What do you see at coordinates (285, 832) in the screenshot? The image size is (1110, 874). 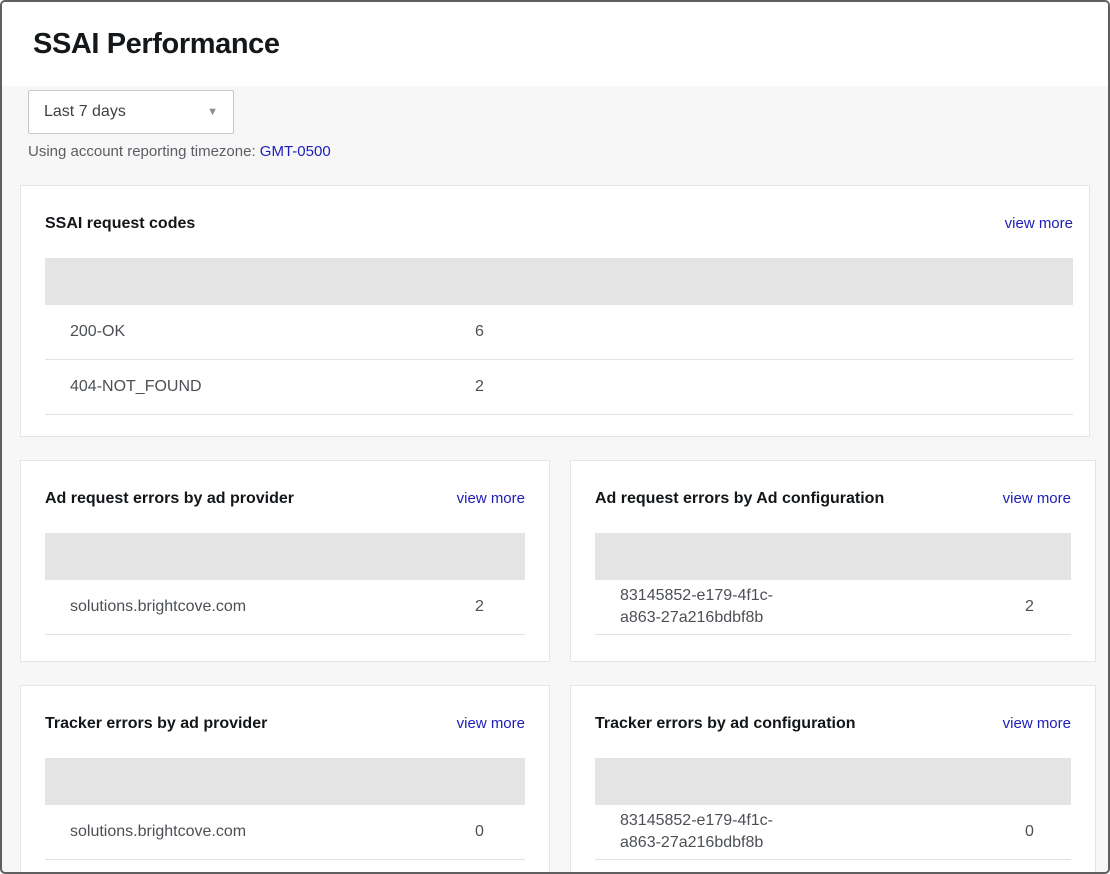 I see `table-row: solutions.brightcove.com 0` at bounding box center [285, 832].